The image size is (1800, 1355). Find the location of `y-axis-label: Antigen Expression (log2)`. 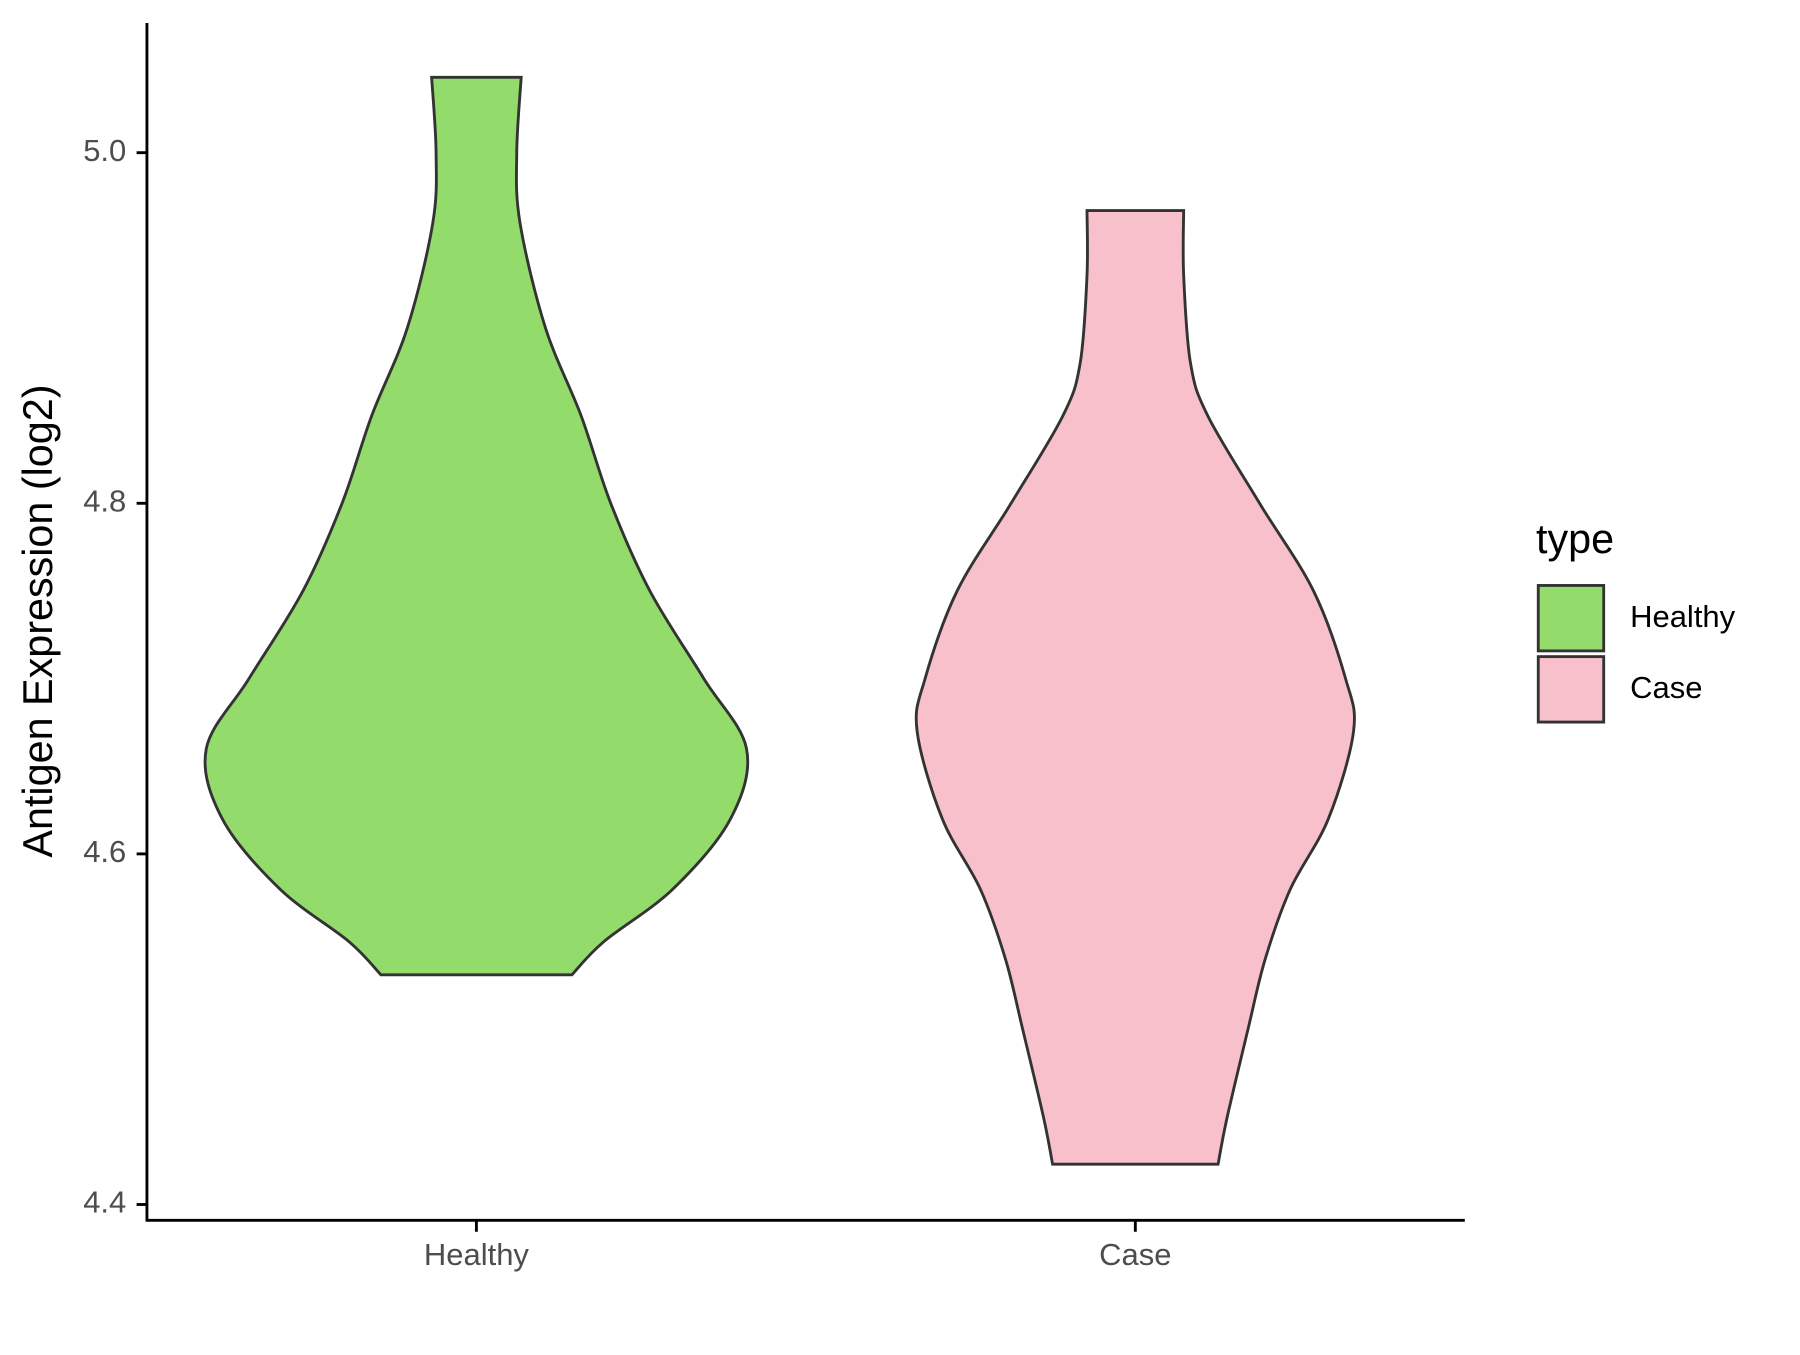

y-axis-label: Antigen Expression (log2) is located at coordinates (38, 621).